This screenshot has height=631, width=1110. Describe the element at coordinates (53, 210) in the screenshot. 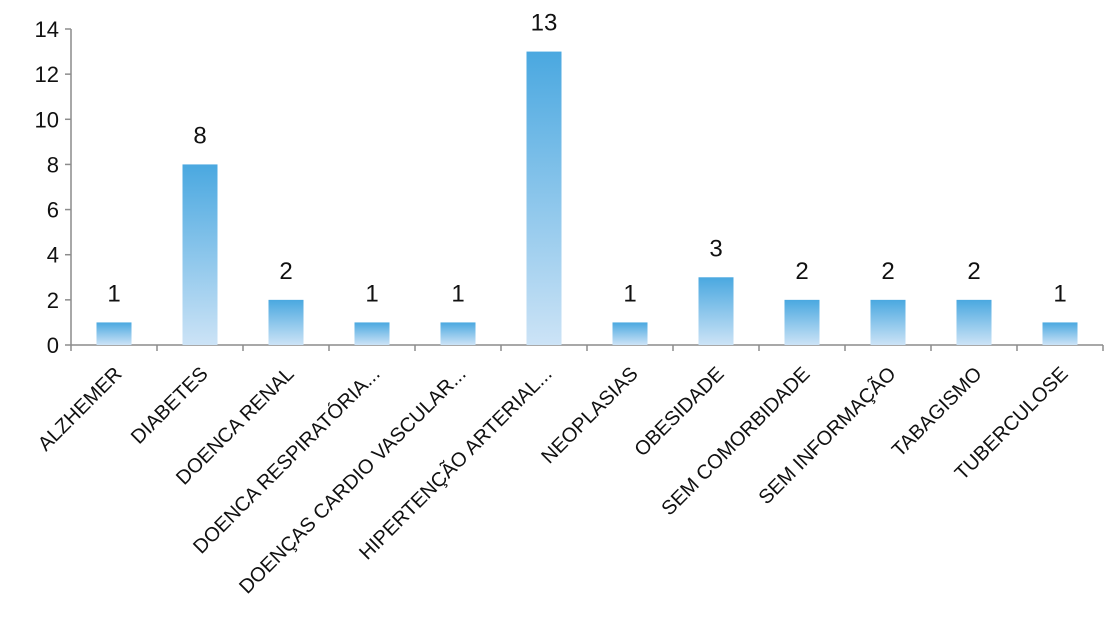

I see `y-tick-label: 6` at that location.